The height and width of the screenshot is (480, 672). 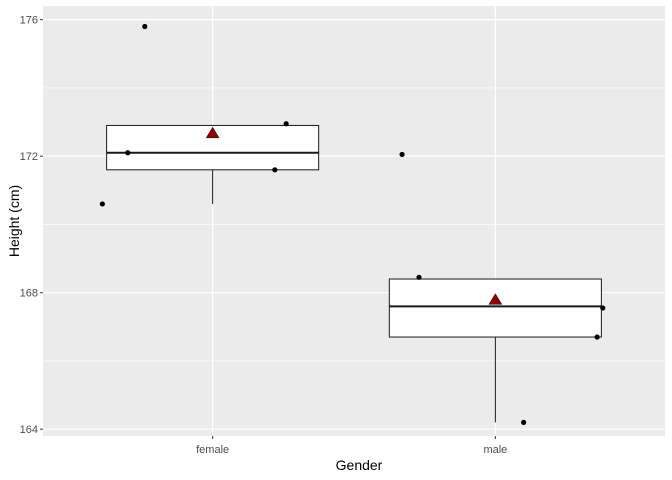 I want to click on y-axis-title: Height (cm), so click(x=14, y=221).